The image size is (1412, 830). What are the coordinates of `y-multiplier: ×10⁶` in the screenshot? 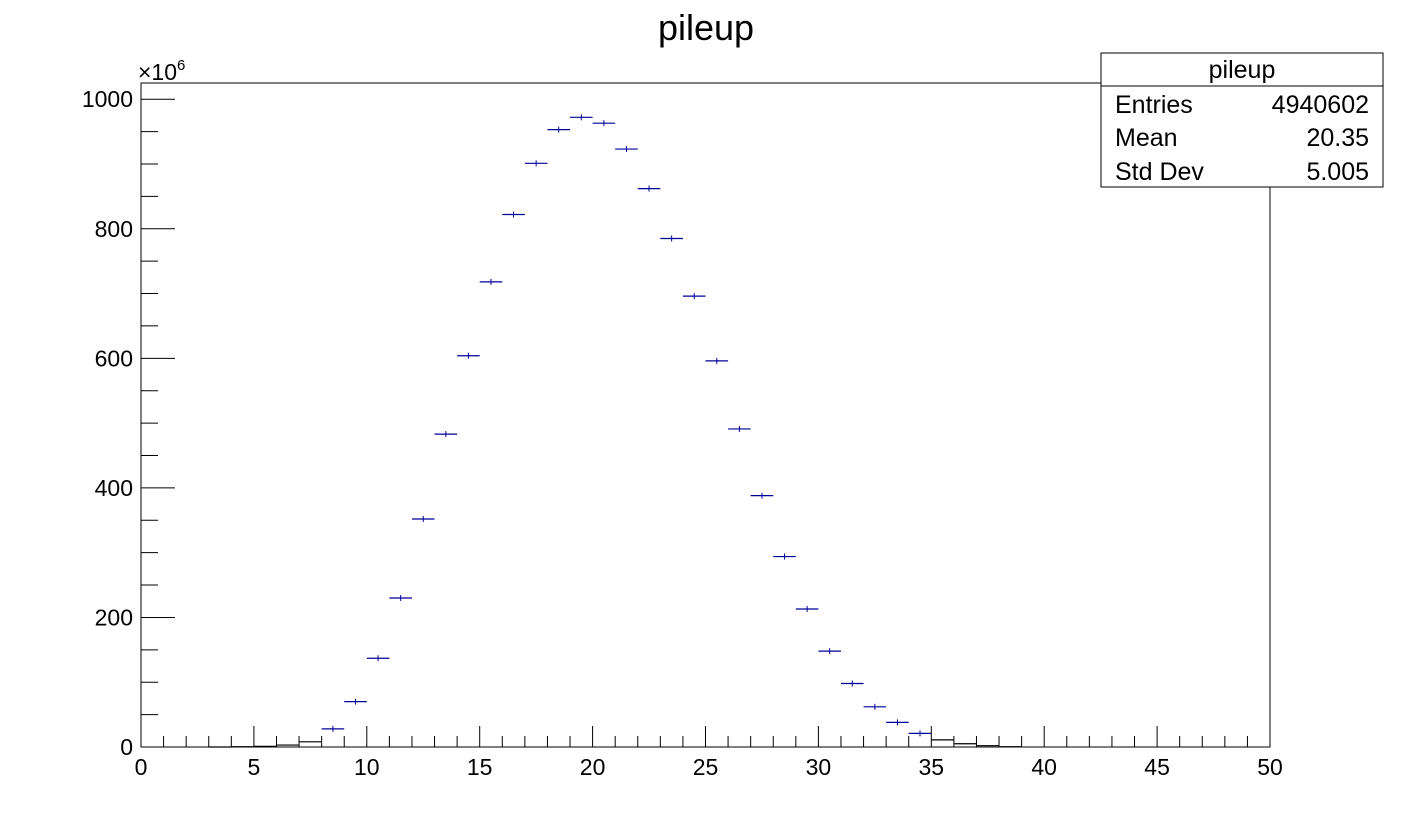 It's located at (161, 71).